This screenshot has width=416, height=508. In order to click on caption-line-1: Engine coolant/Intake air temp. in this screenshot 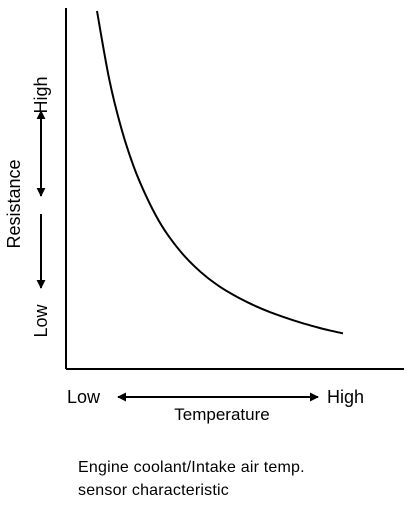, I will do `click(191, 467)`.